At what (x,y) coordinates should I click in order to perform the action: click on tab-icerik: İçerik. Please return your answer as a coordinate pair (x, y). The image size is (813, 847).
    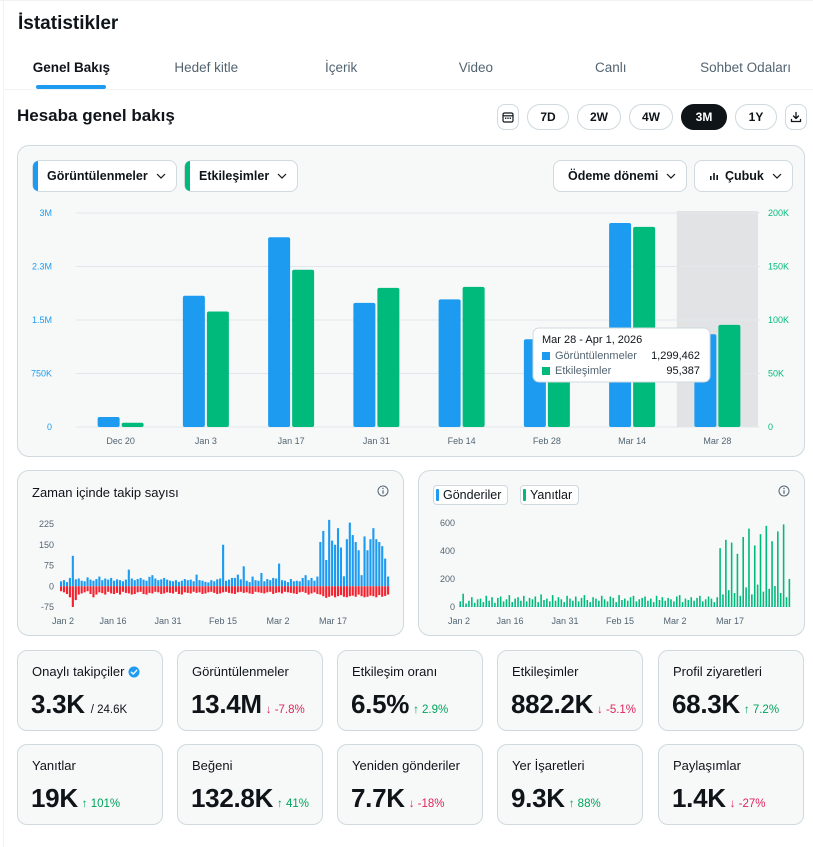
    Looking at the image, I should click on (341, 67).